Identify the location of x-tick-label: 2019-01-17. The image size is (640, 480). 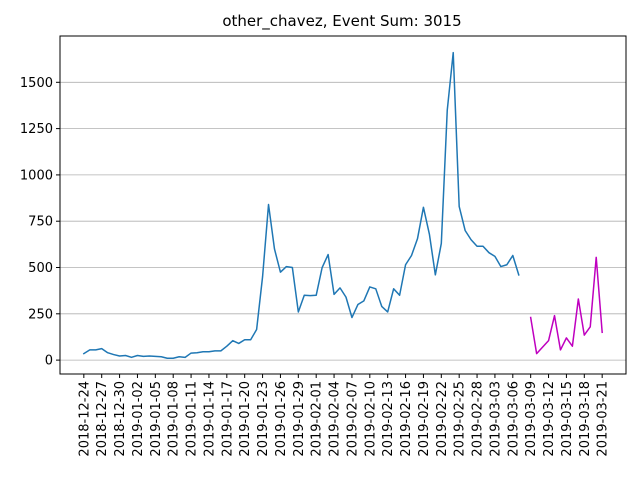
(227, 419).